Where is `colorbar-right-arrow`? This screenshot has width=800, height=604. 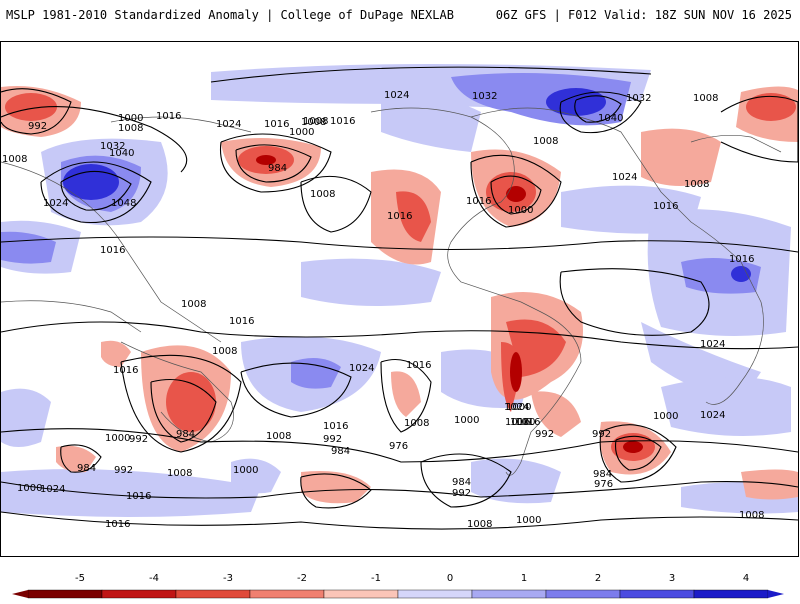 colorbar-right-arrow is located at coordinates (776, 594).